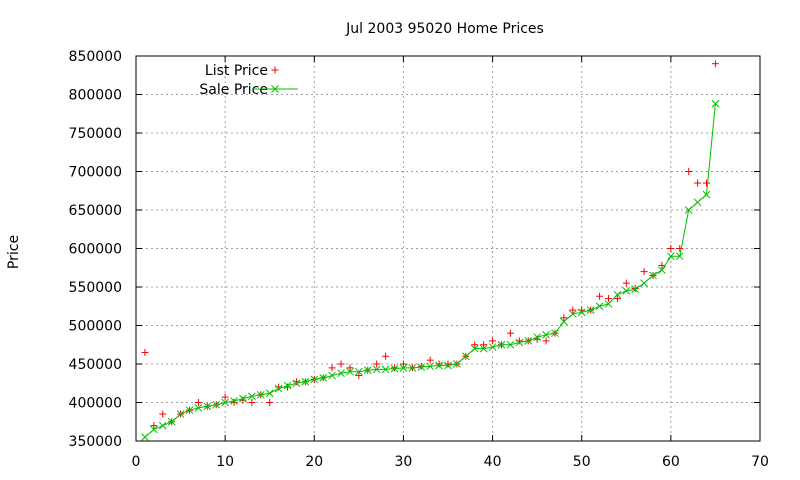 The height and width of the screenshot is (480, 800). Describe the element at coordinates (136, 462) in the screenshot. I see `x-tick-label: 0` at that location.